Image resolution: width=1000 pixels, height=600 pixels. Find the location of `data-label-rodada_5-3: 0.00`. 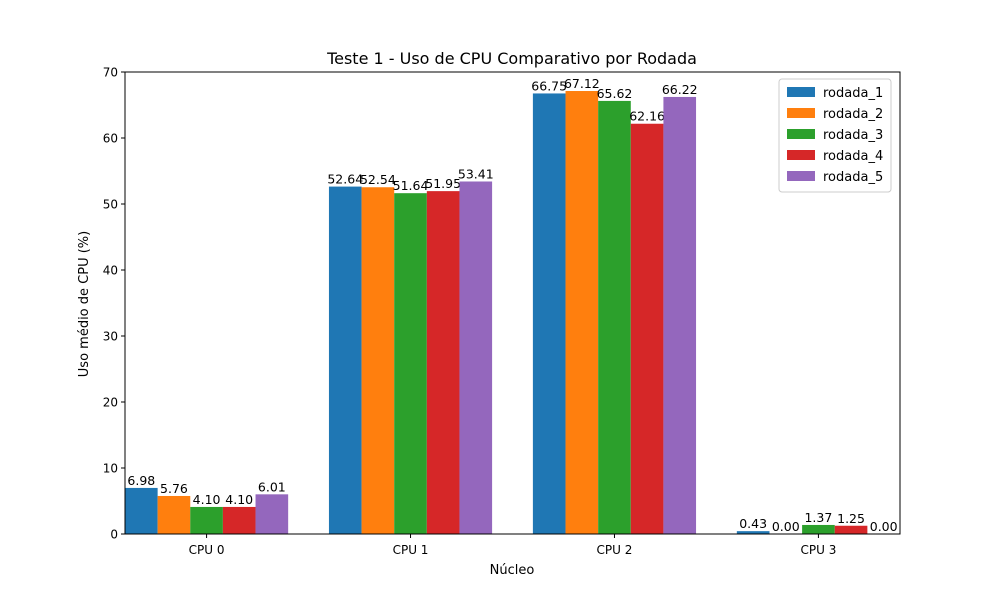

data-label-rodada_5-3: 0.00 is located at coordinates (884, 526).